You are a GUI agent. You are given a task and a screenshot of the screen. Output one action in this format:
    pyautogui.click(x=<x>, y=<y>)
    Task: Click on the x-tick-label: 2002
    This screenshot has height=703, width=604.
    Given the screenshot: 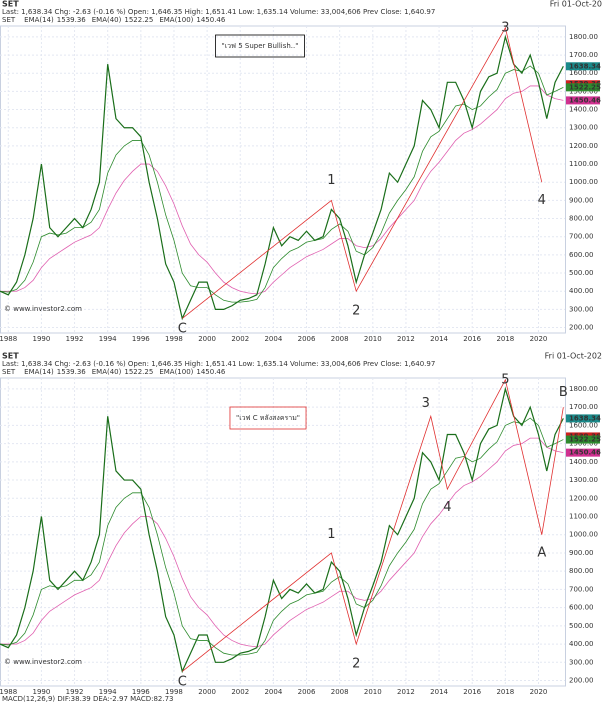 What is the action you would take?
    pyautogui.click(x=240, y=339)
    